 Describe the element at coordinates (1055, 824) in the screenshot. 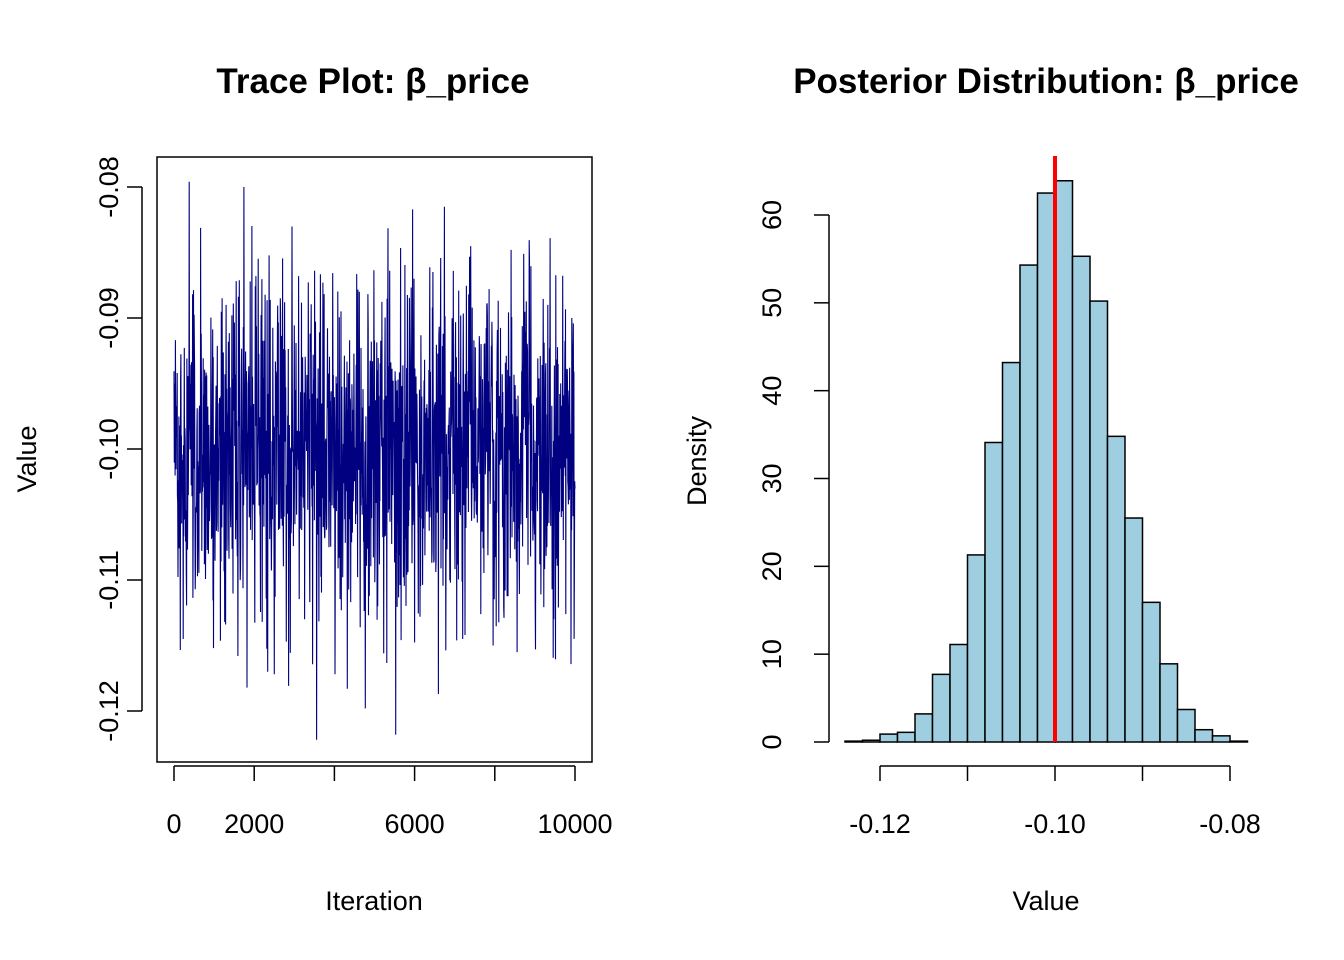

I see `histogram-x-tick-label: -0.10` at that location.